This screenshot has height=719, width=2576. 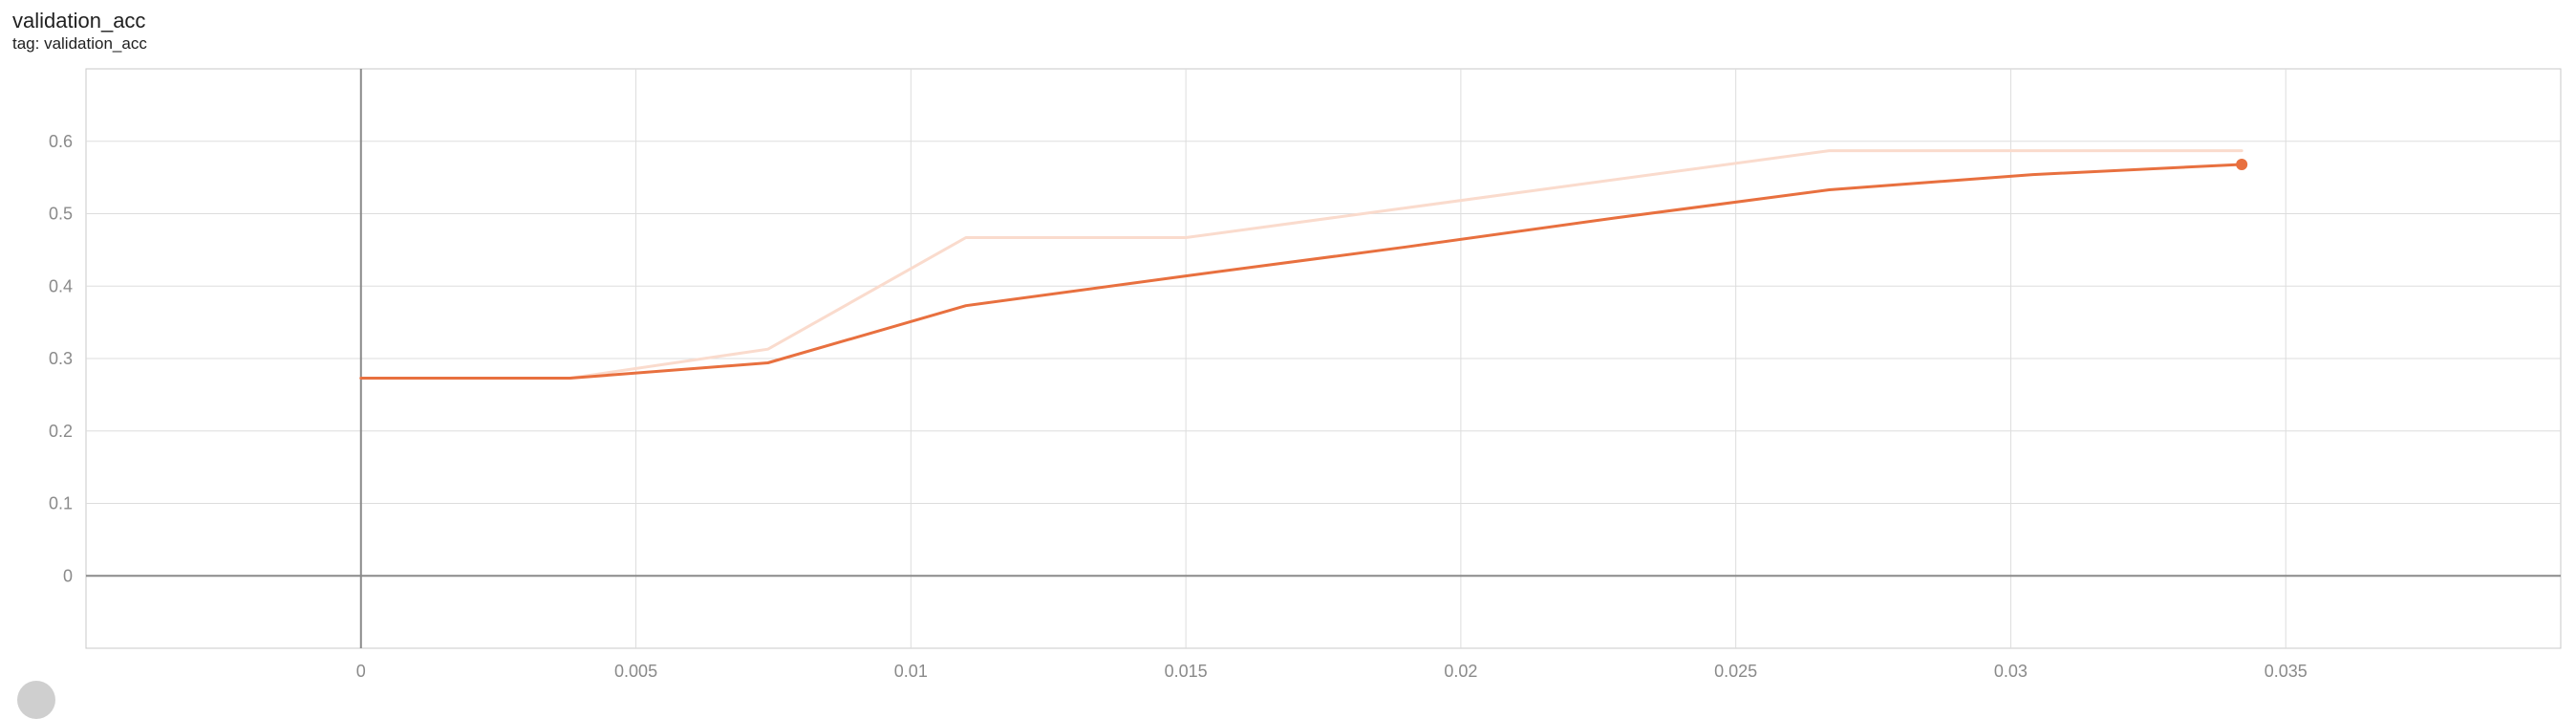 I want to click on y-tick-label-2: 0.2, so click(x=61, y=431).